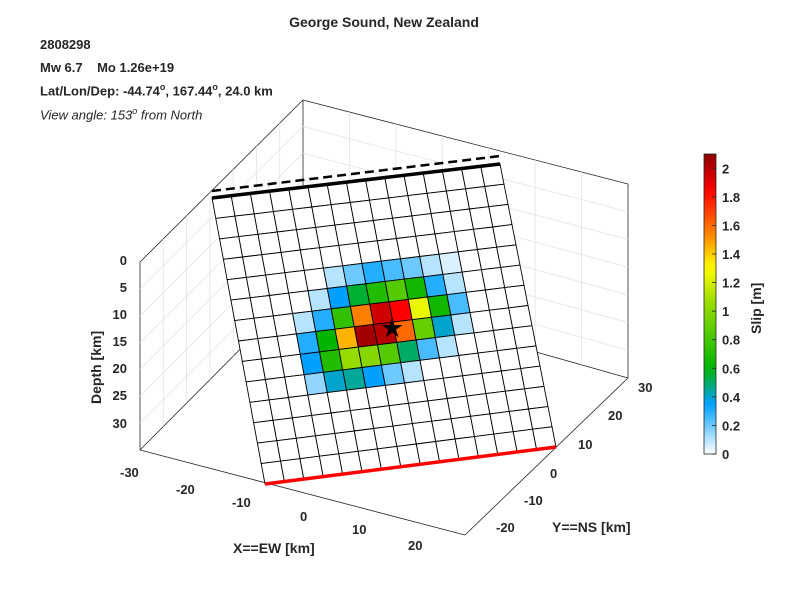  Describe the element at coordinates (96, 367) in the screenshot. I see `z-axis-label: Depth [km]` at that location.